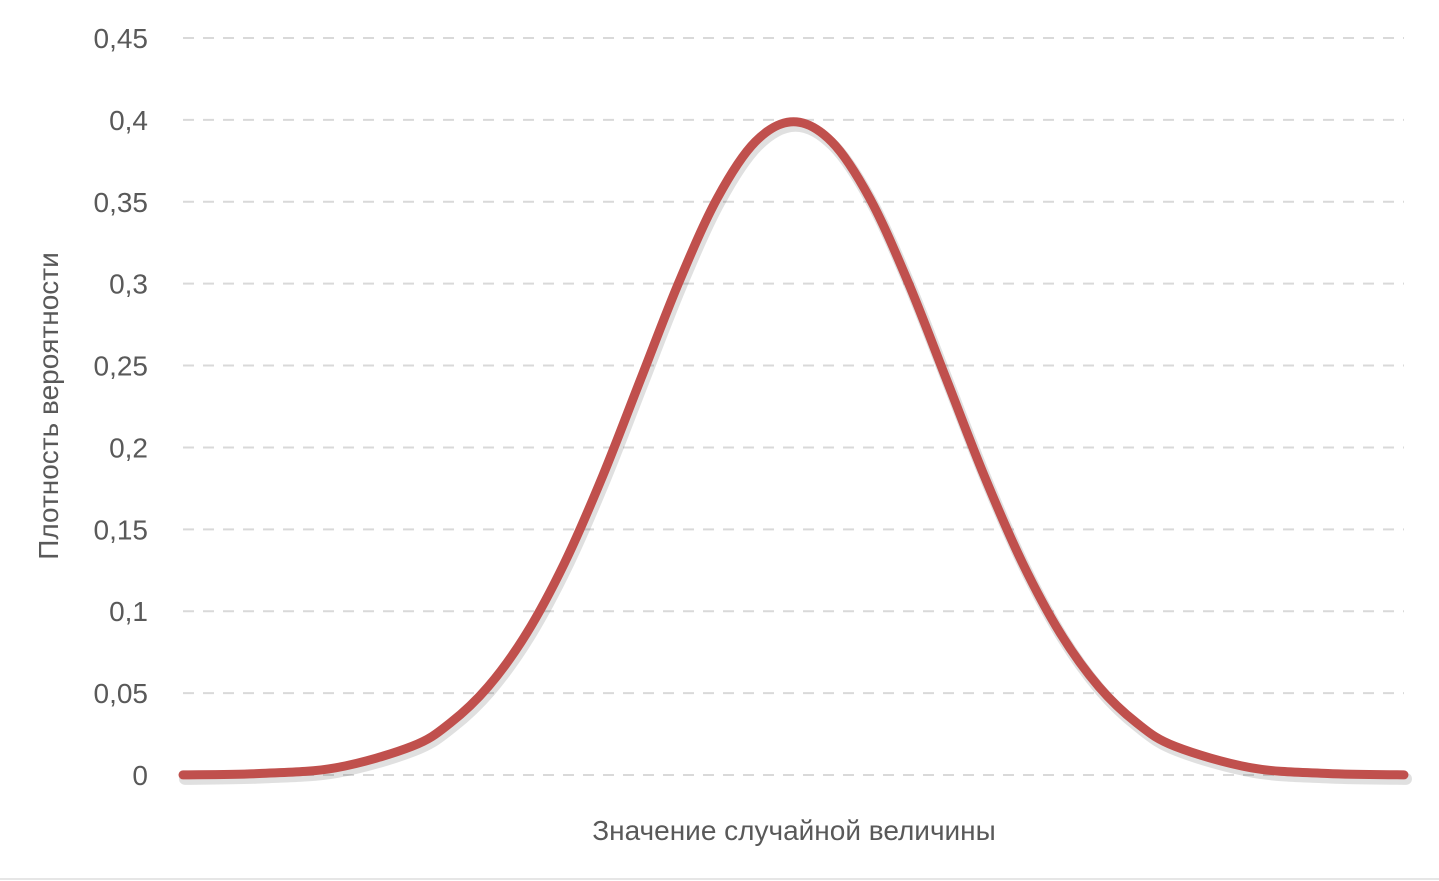  Describe the element at coordinates (128, 284) in the screenshot. I see `y-tick-label: 0,3` at that location.